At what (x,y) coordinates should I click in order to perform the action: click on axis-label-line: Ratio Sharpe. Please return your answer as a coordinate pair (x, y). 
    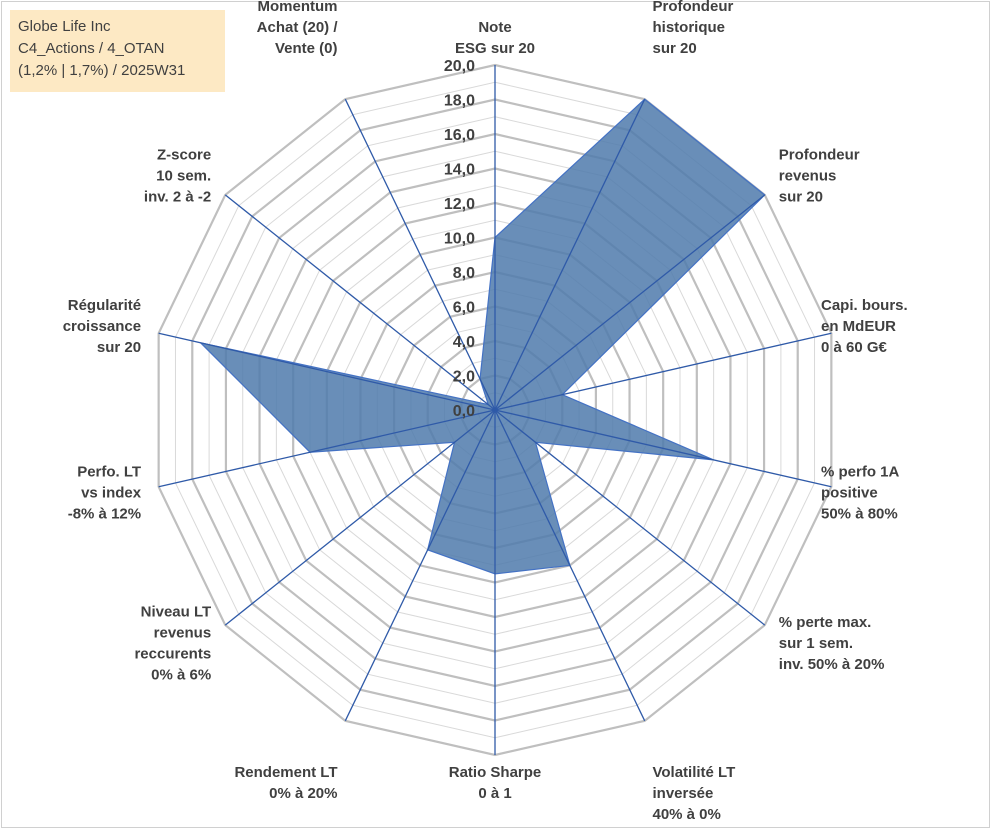
    Looking at the image, I should click on (495, 772).